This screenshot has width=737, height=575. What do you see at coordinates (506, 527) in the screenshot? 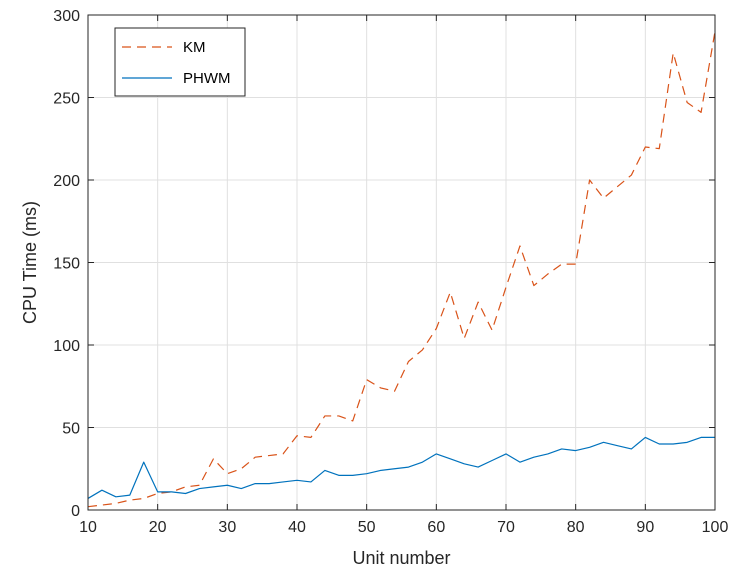
I see `x-tick-label: 70` at bounding box center [506, 527].